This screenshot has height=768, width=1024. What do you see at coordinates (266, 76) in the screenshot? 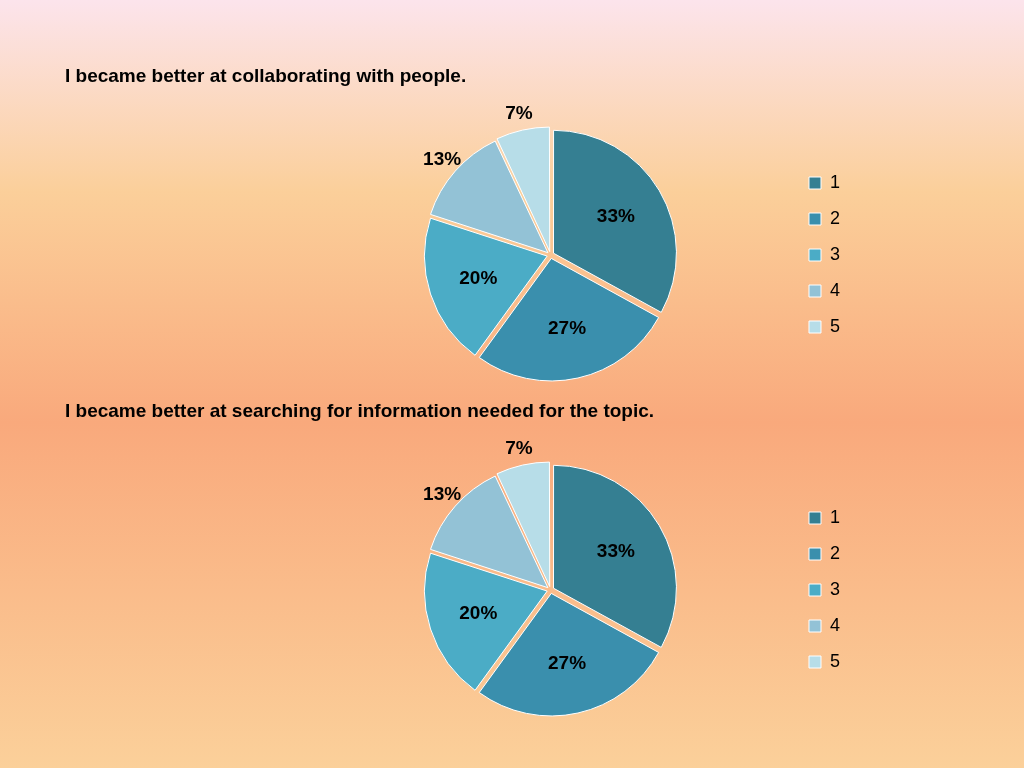
I see `text: I became better at collaborating with people.` at bounding box center [266, 76].